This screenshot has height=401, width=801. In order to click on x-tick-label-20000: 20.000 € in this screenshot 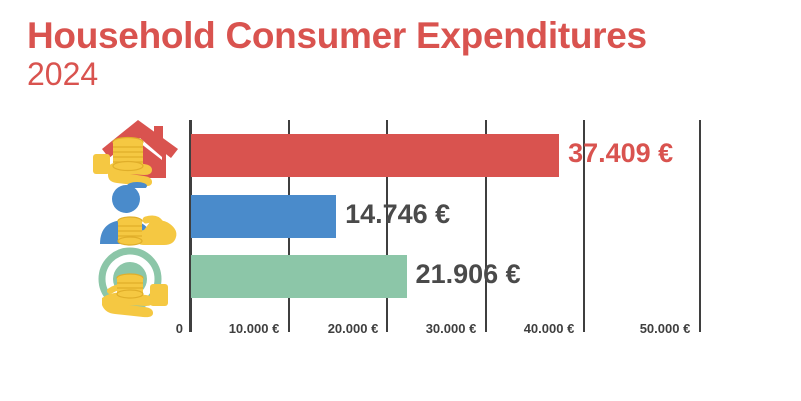, I will do `click(353, 328)`.